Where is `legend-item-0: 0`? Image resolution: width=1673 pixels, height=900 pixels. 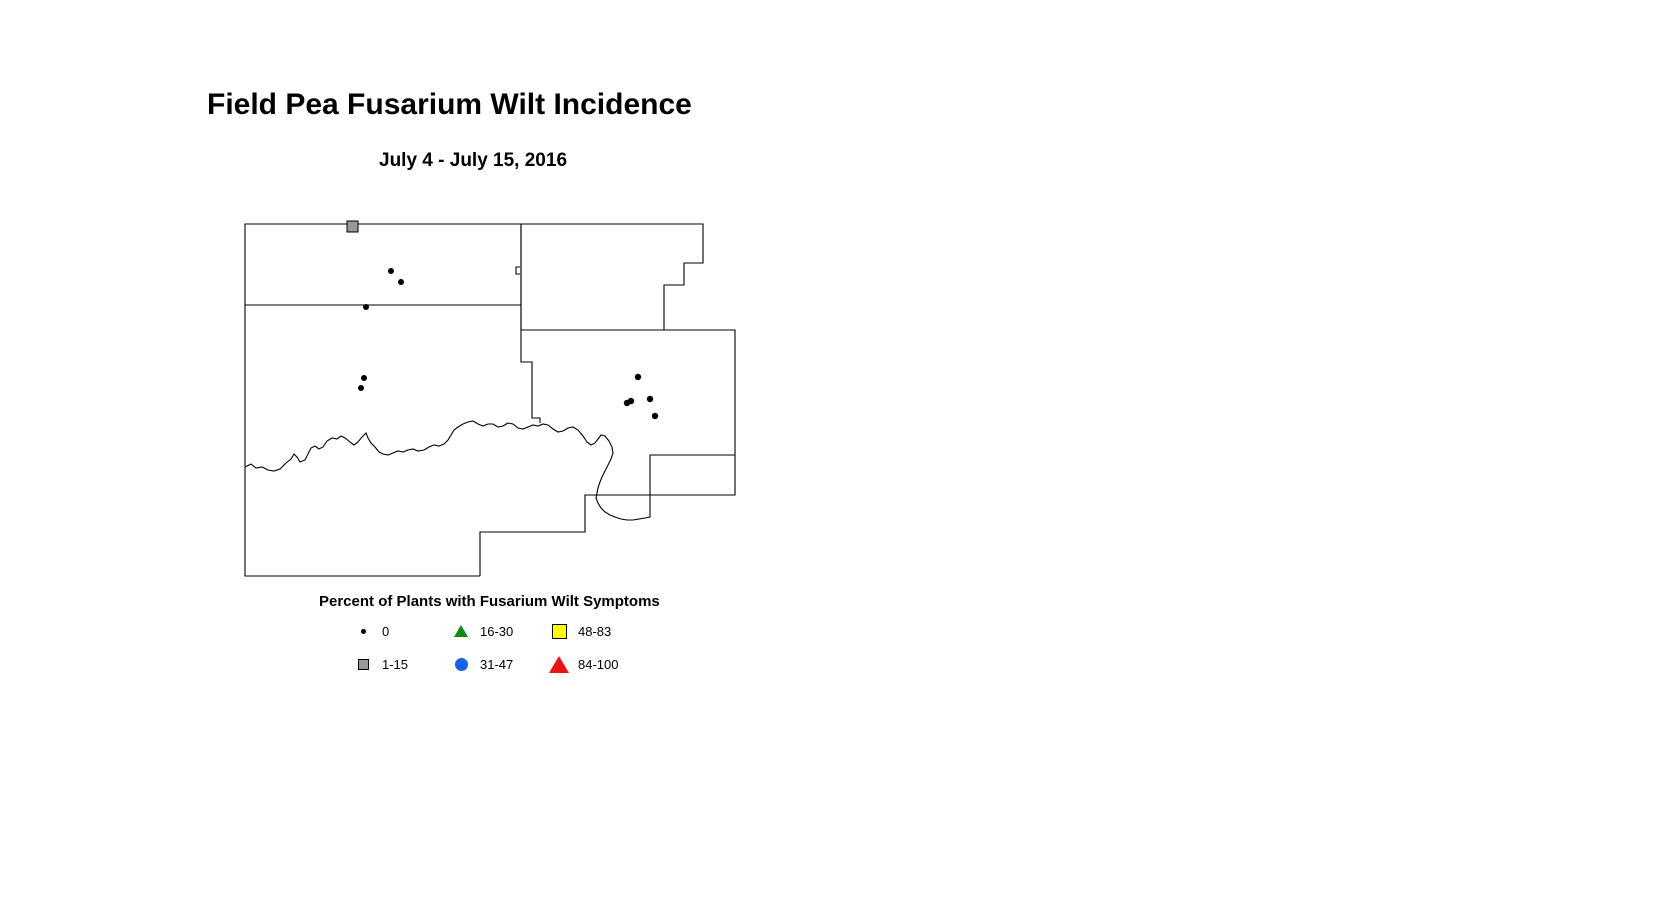
legend-item-0: 0 is located at coordinates (370, 631).